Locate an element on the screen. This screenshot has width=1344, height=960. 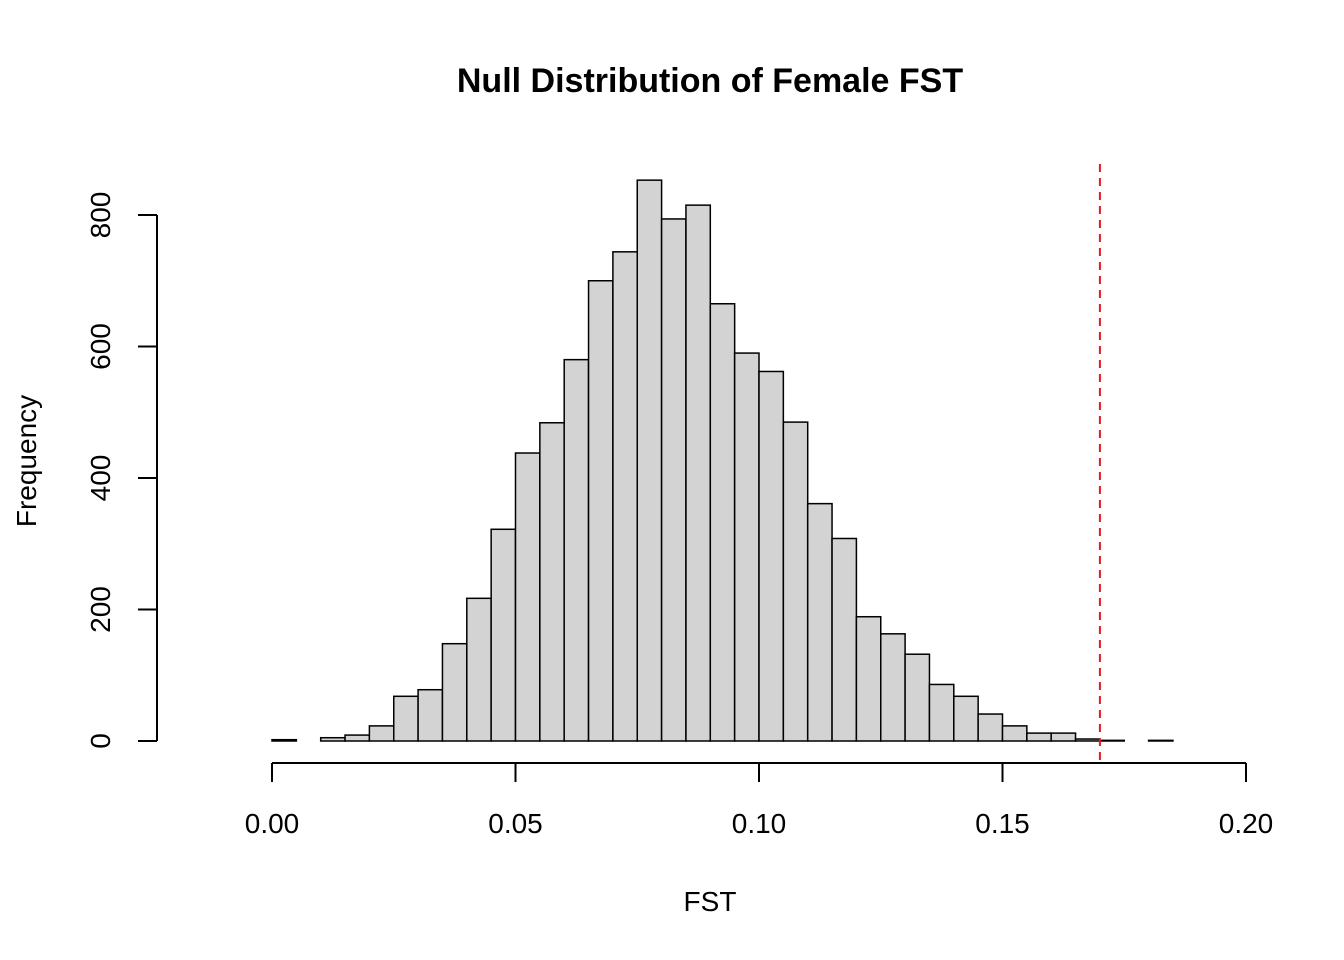
y-tick-label: 600 is located at coordinates (100, 346).